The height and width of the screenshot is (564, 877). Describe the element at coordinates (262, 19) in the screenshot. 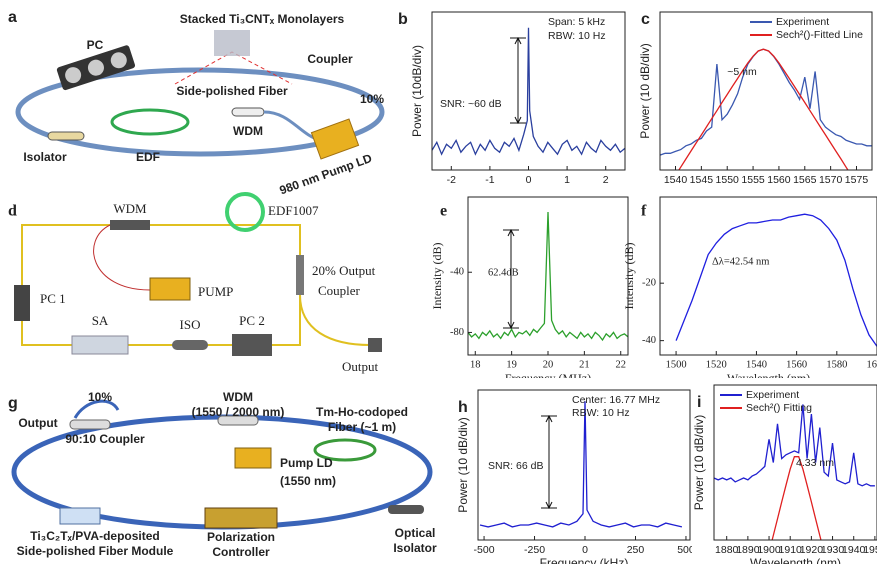

I see `label: Stacked Ti₃CNTₓ Monolayers` at that location.